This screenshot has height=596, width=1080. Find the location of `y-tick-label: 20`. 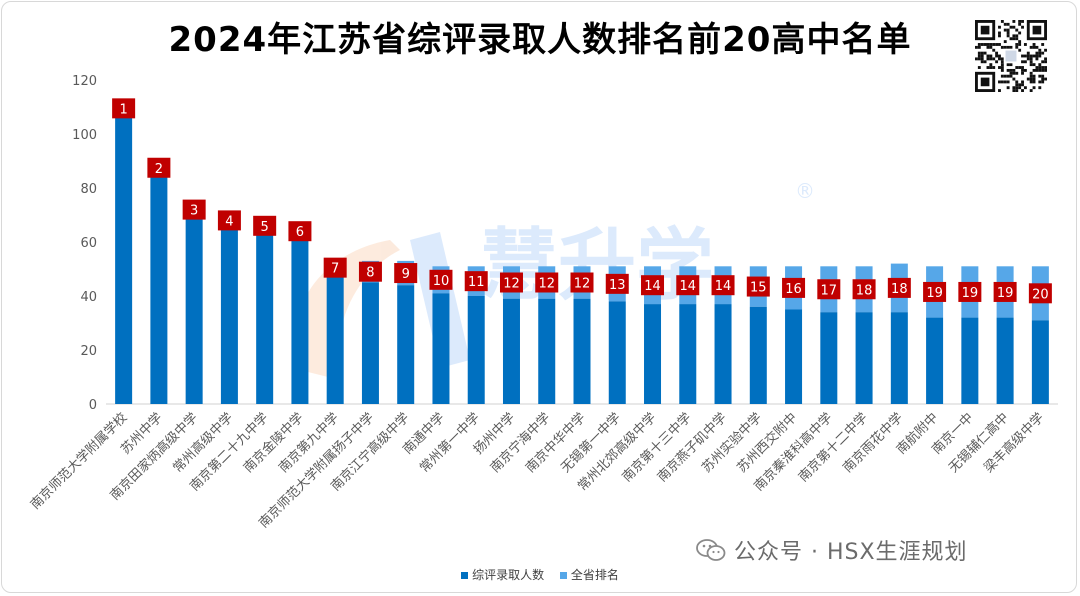

y-tick-label: 20 is located at coordinates (88, 351).